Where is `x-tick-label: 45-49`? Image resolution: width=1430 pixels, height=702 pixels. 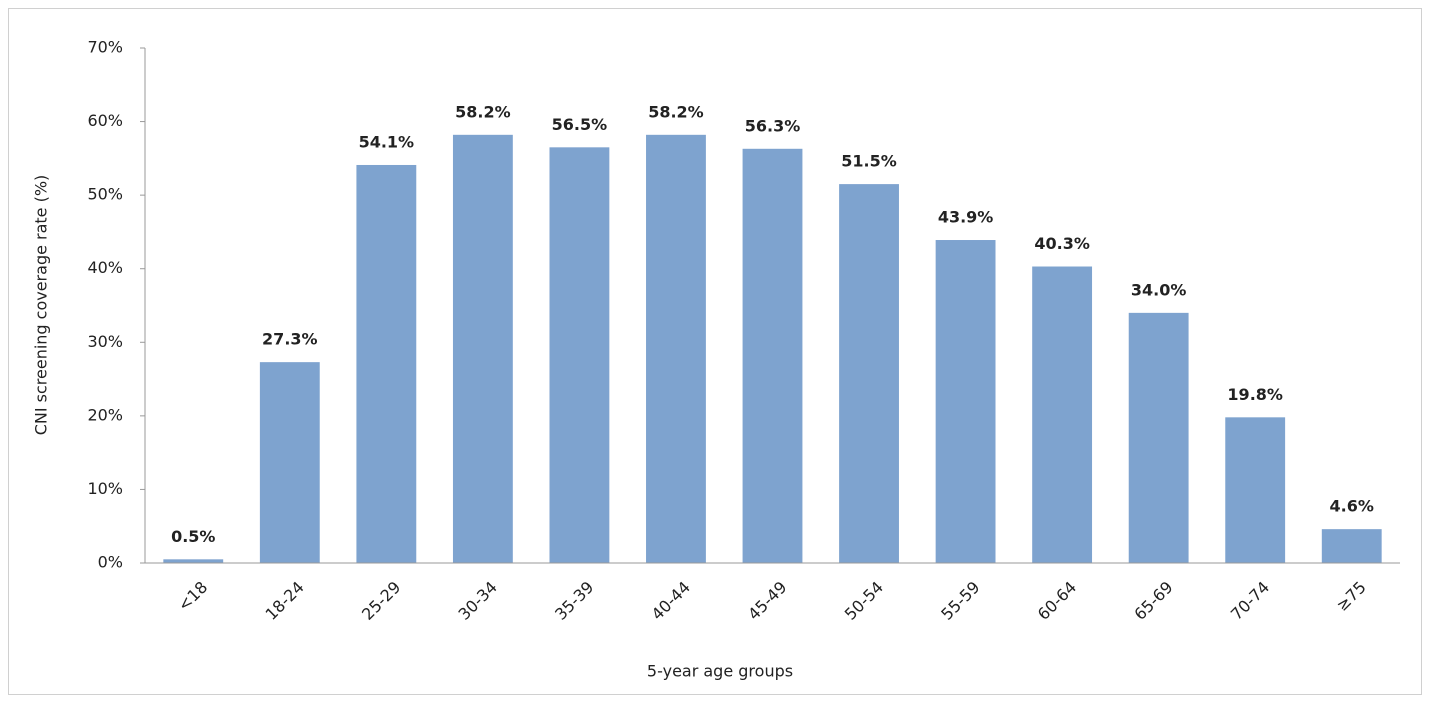
x-tick-label: 45-49 is located at coordinates (767, 601).